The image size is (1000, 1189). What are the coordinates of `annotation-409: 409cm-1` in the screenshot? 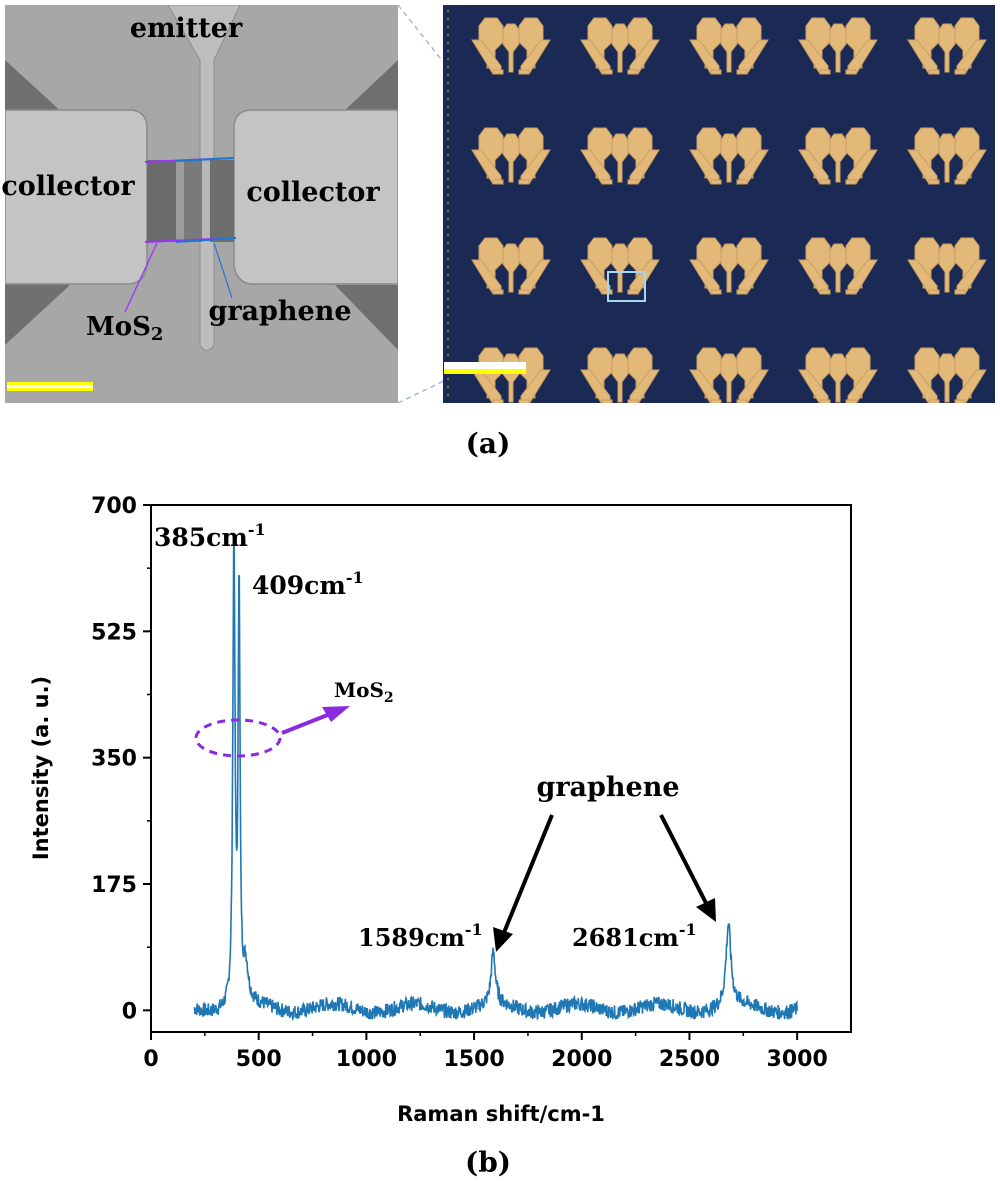 It's located at (308, 584).